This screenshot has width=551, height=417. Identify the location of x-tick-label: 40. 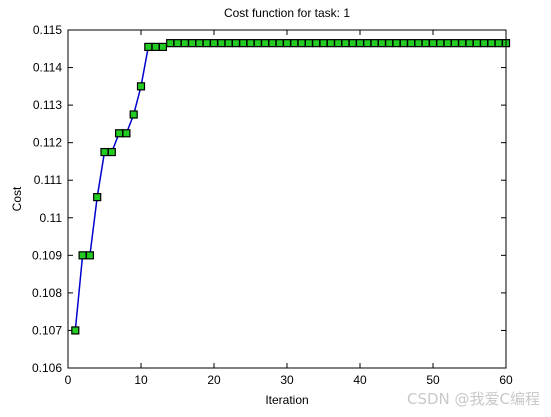
(360, 380).